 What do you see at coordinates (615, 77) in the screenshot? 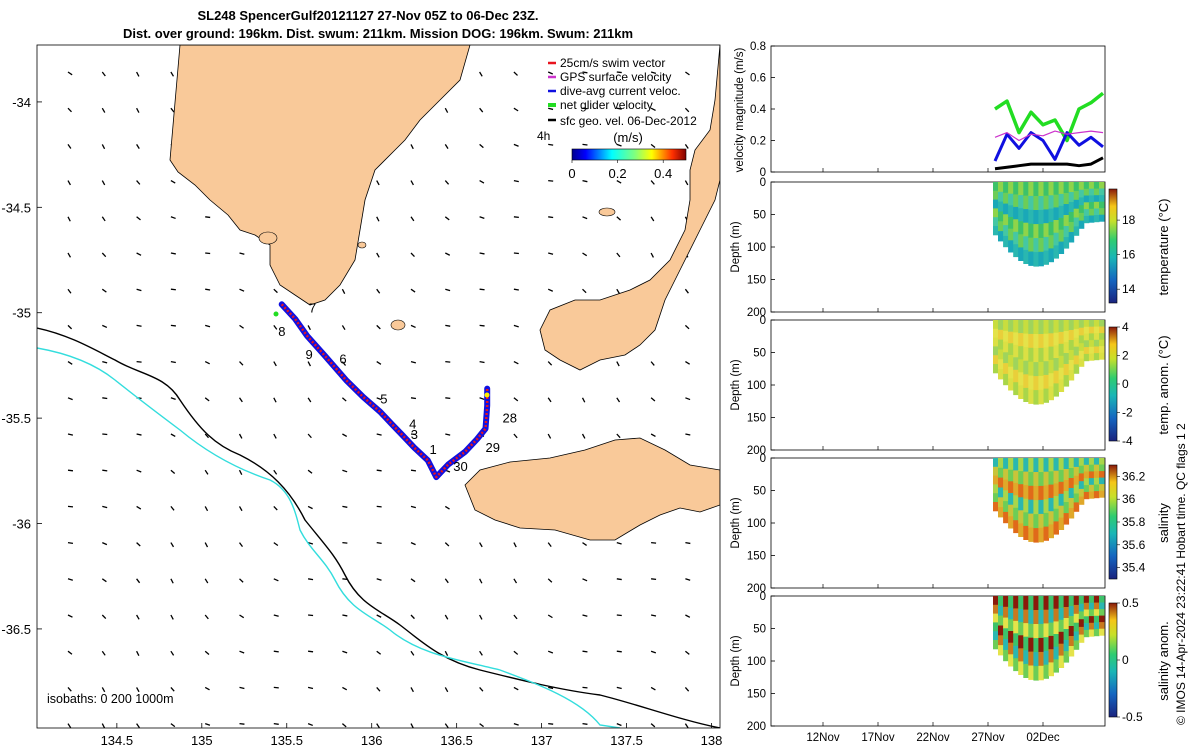
I see `legend-label: GPS surface velocity` at bounding box center [615, 77].